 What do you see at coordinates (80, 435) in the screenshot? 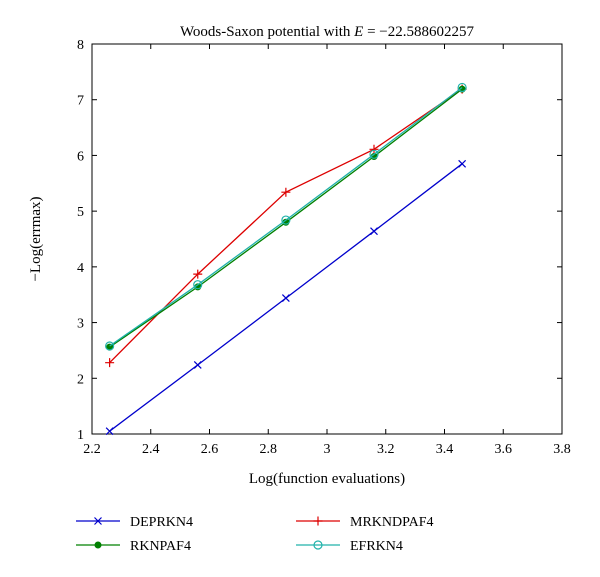
I see `y-tick-label: 1` at bounding box center [80, 435].